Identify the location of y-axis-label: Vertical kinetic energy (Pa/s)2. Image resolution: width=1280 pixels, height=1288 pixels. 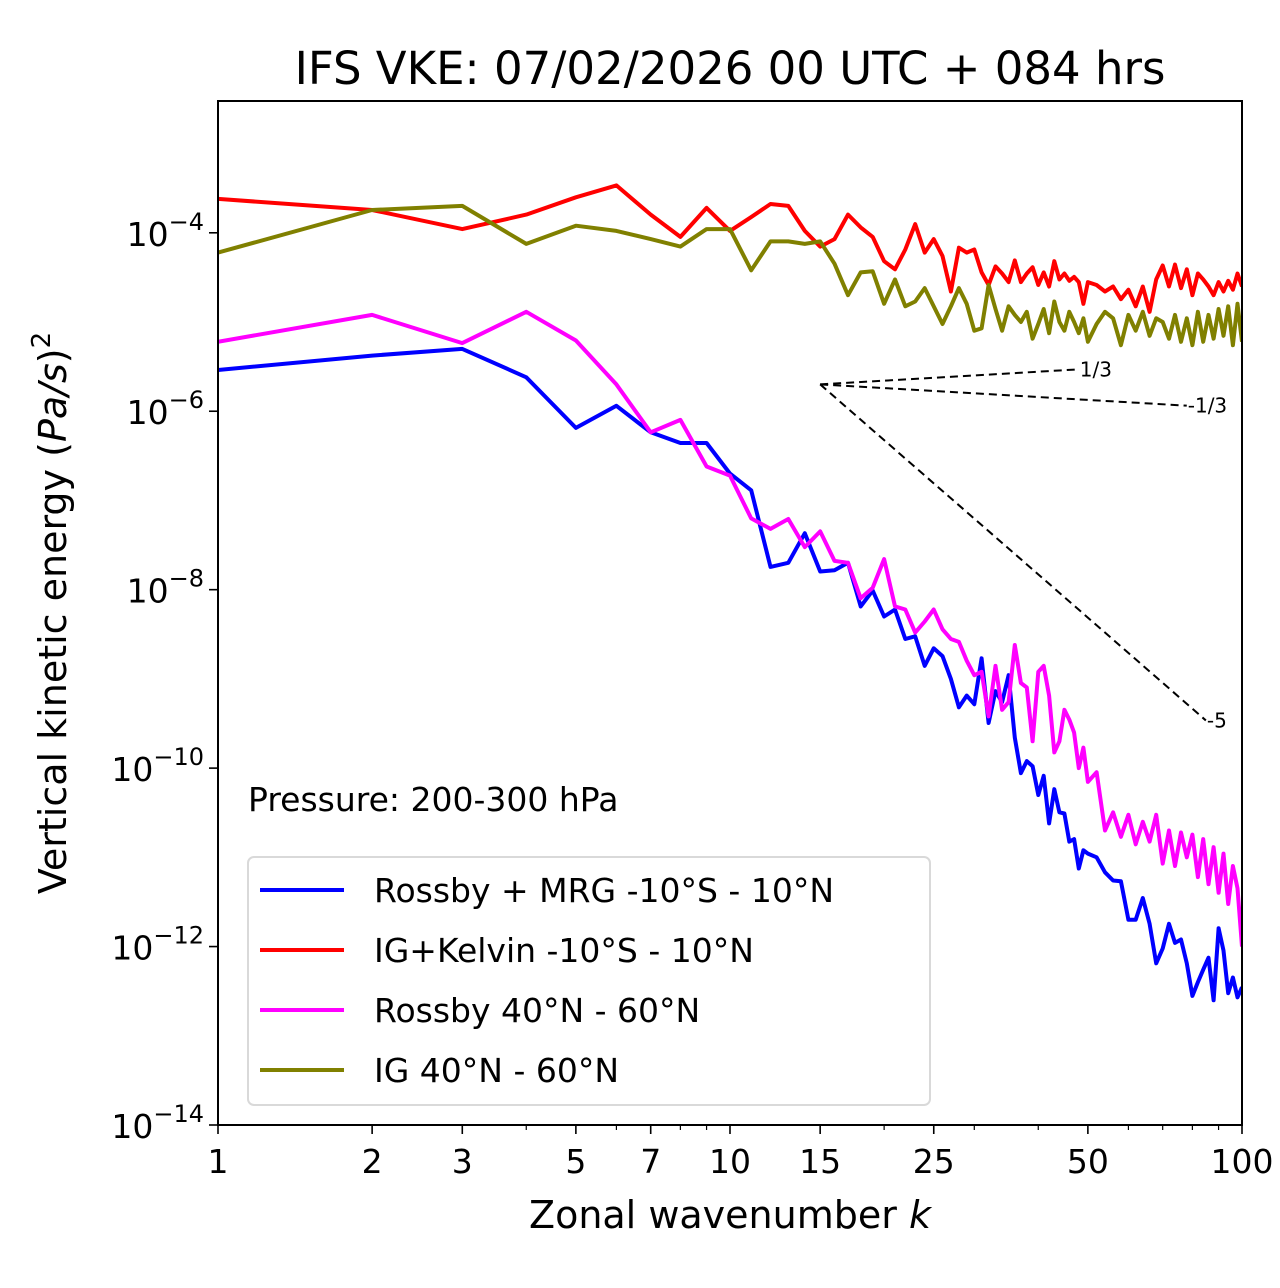
(51, 613).